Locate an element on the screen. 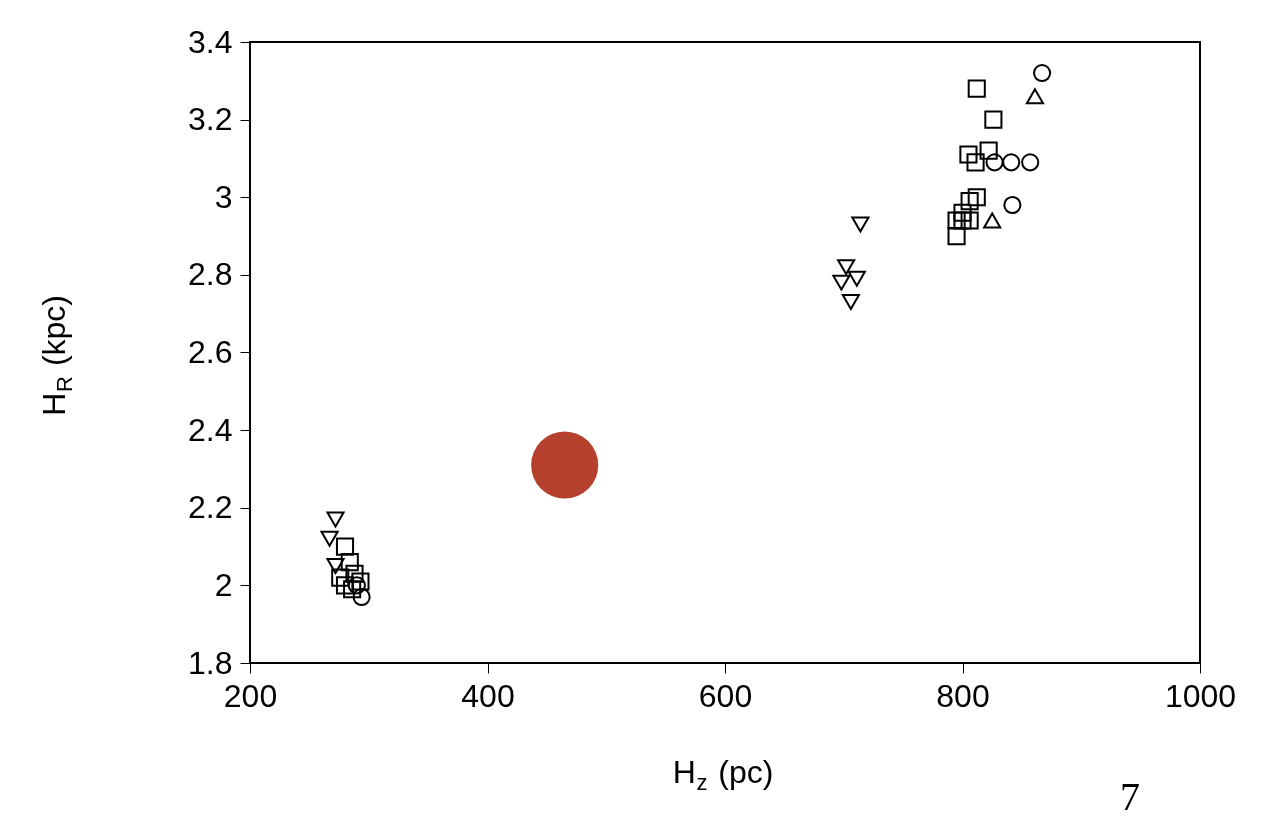  y-tick-label: 3 is located at coordinates (223, 196).